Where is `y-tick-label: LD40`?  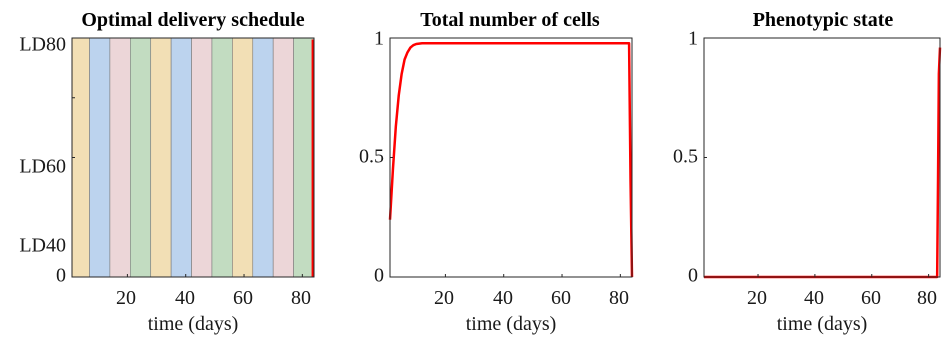 y-tick-label: LD40 is located at coordinates (42, 246).